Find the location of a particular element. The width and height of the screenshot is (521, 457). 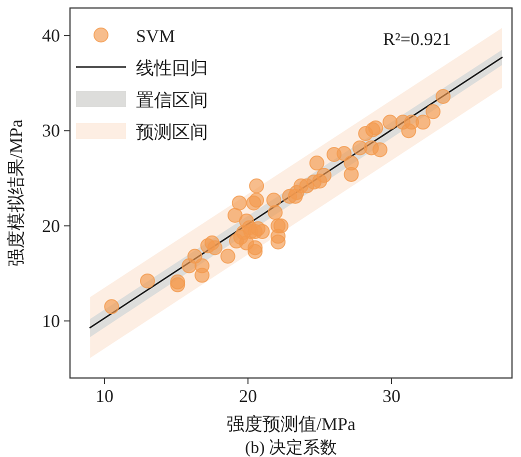

x-tick-label: 10 is located at coordinates (104, 396).